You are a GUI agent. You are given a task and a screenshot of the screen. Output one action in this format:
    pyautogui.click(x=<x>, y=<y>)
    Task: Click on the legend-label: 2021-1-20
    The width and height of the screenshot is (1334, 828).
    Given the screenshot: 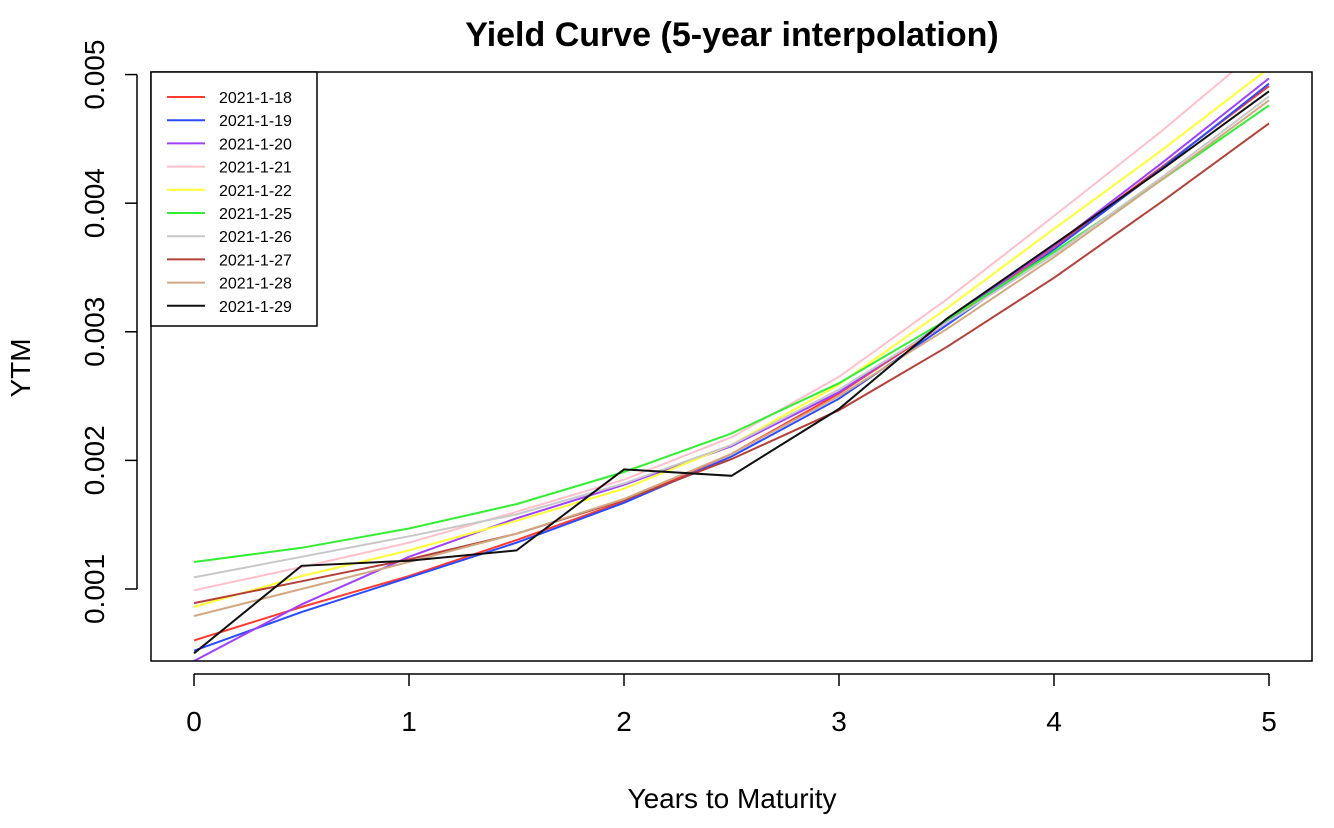 What is the action you would take?
    pyautogui.click(x=255, y=144)
    